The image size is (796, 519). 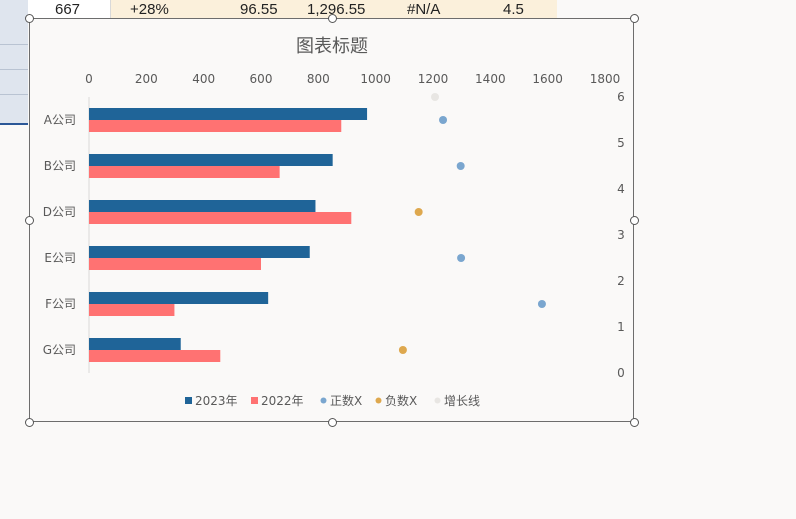 What do you see at coordinates (462, 401) in the screenshot?
I see `legend-label: 增长线` at bounding box center [462, 401].